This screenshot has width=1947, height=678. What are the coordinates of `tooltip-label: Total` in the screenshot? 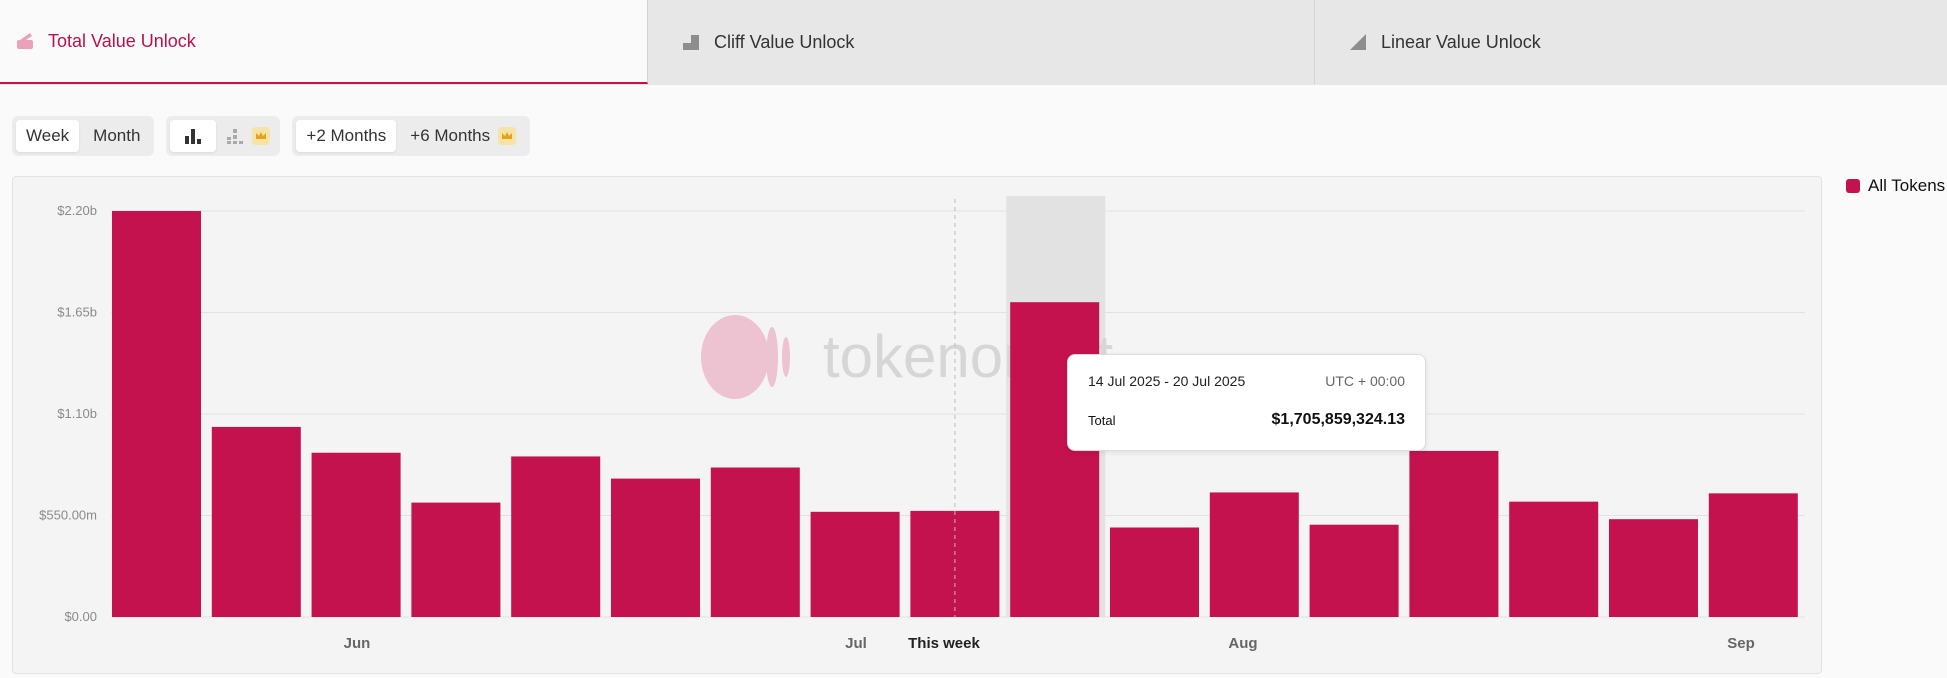 It's located at (1102, 420).